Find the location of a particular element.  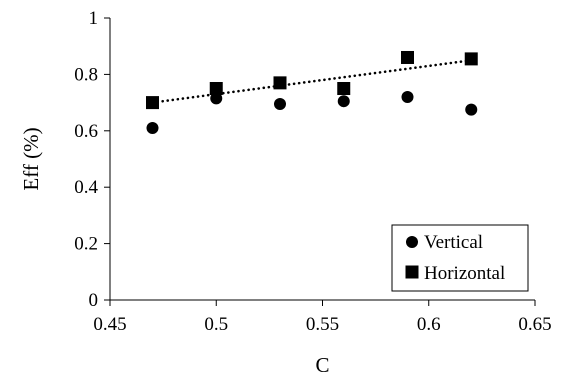

x-tick-label: 0.55 is located at coordinates (322, 324).